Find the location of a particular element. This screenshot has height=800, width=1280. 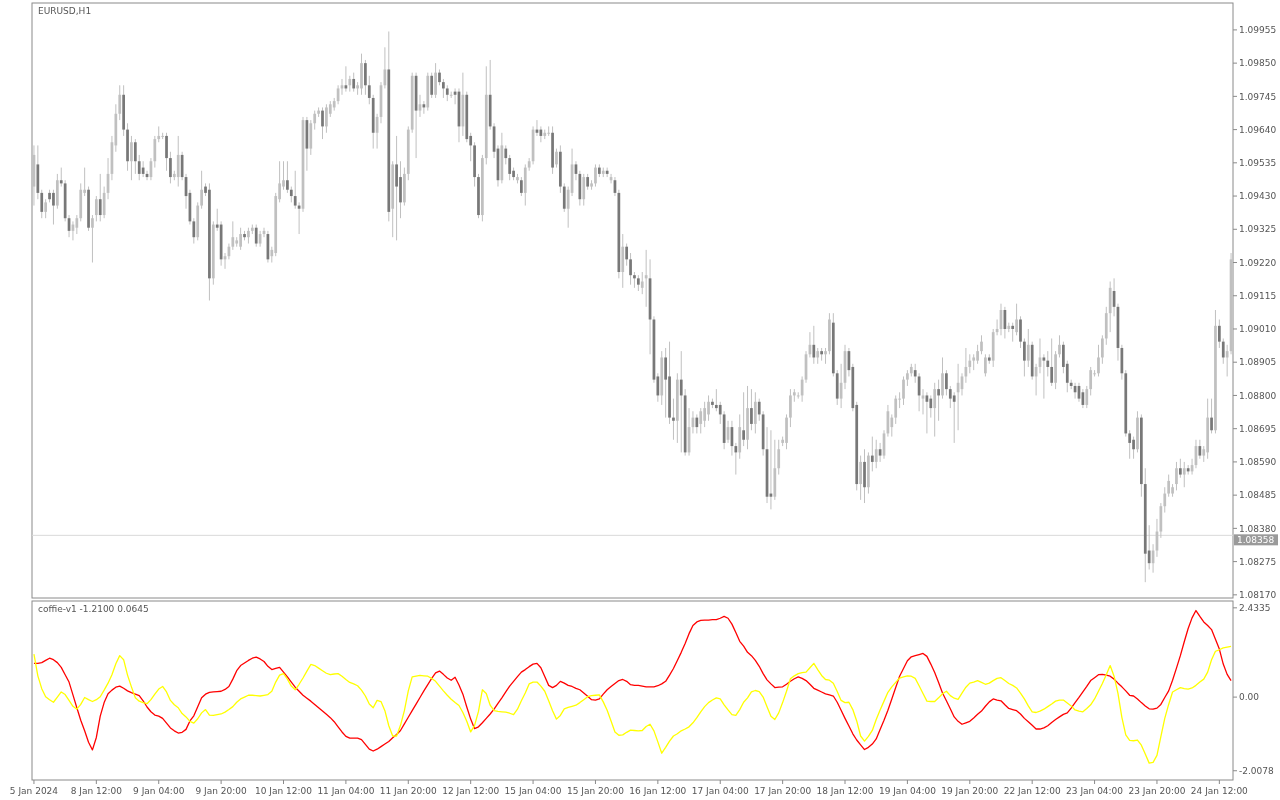

y-tick-label: 1.09745 is located at coordinates (1258, 96).